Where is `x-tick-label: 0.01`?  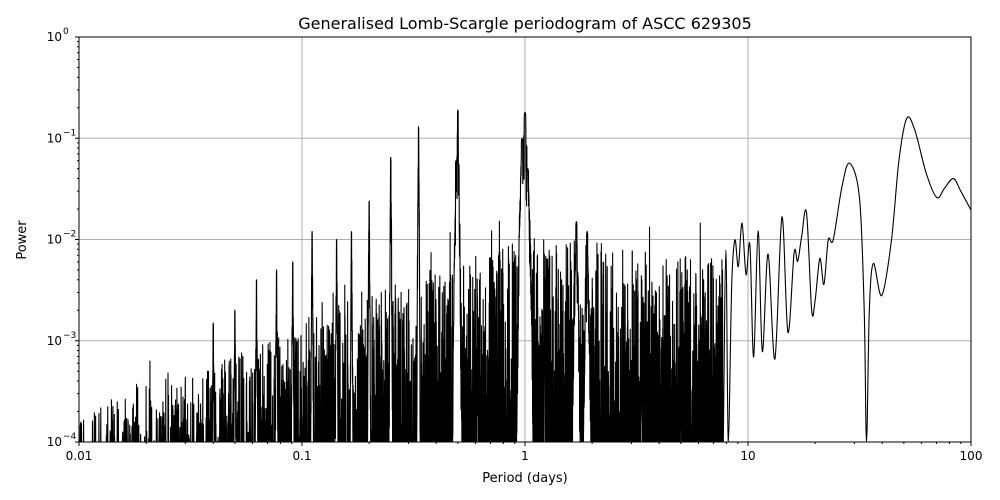
x-tick-label: 0.01 is located at coordinates (79, 456).